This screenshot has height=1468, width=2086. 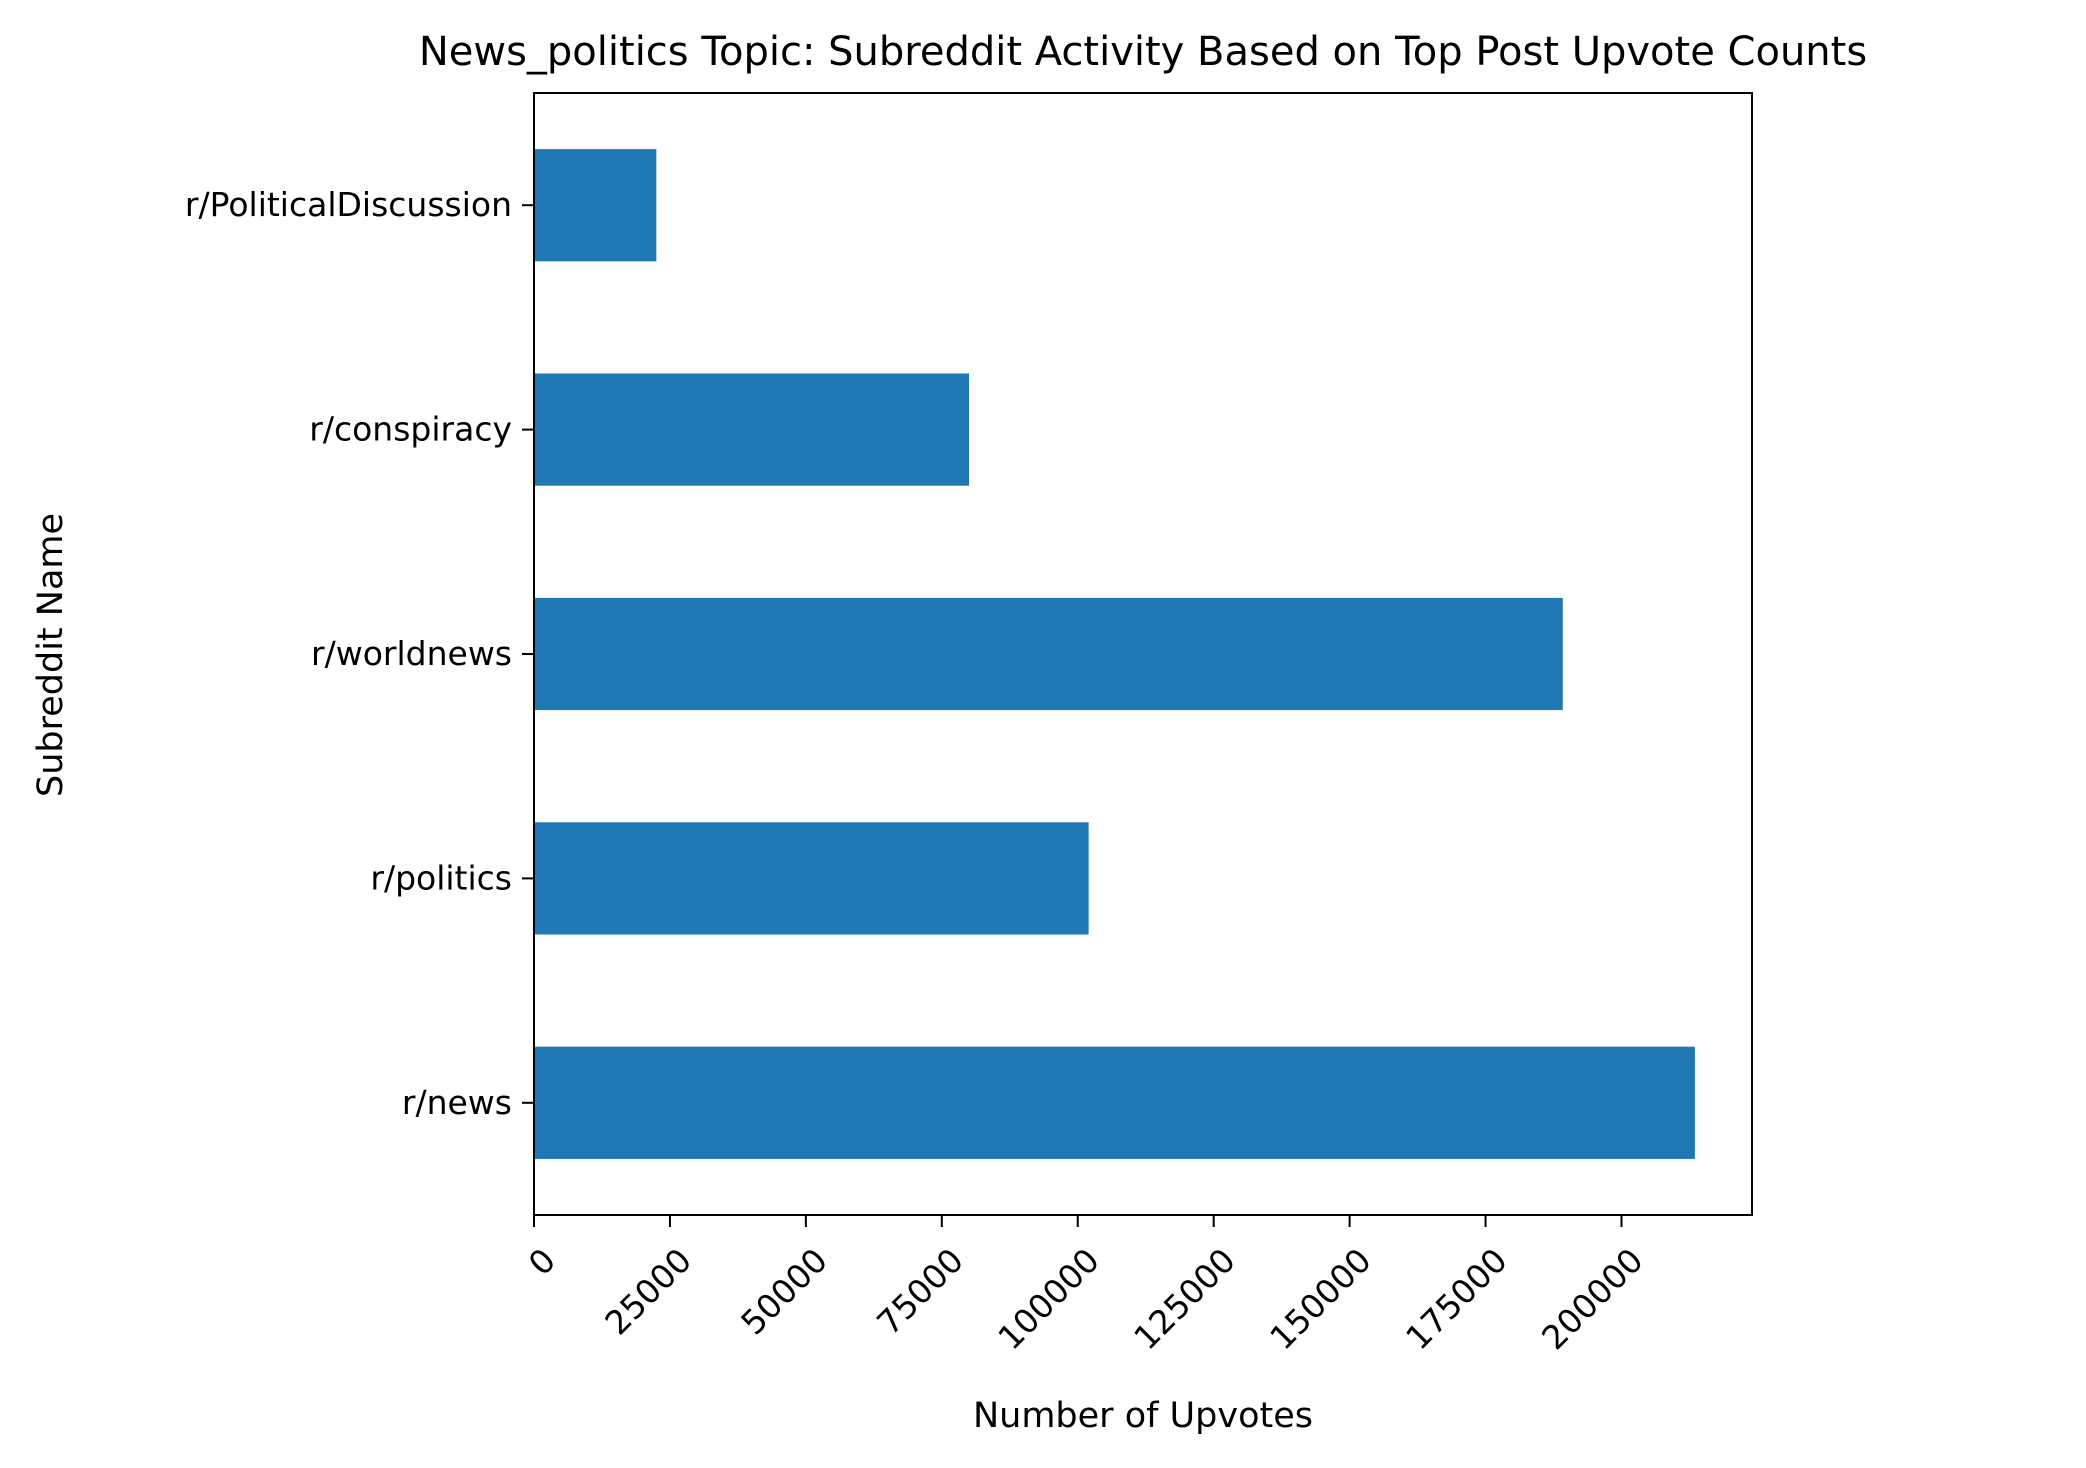 What do you see at coordinates (1048, 654) in the screenshot?
I see `bar-r-worldnews` at bounding box center [1048, 654].